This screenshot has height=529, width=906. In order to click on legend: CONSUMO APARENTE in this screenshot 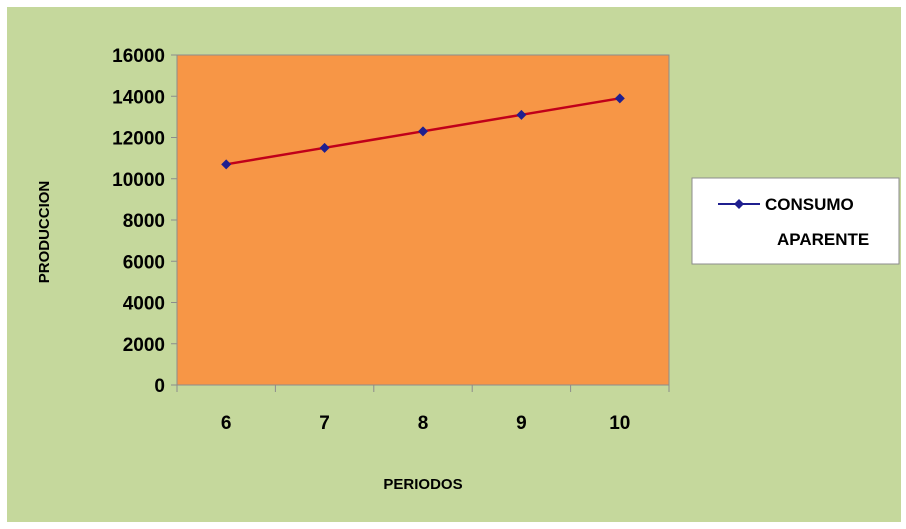, I will do `click(795, 221)`.